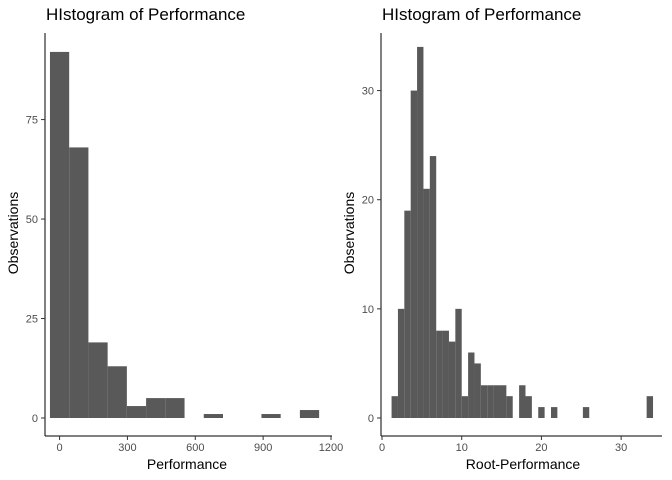 The height and width of the screenshot is (480, 672). I want to click on chart-title-left: HIstogram of Performance, so click(145, 14).